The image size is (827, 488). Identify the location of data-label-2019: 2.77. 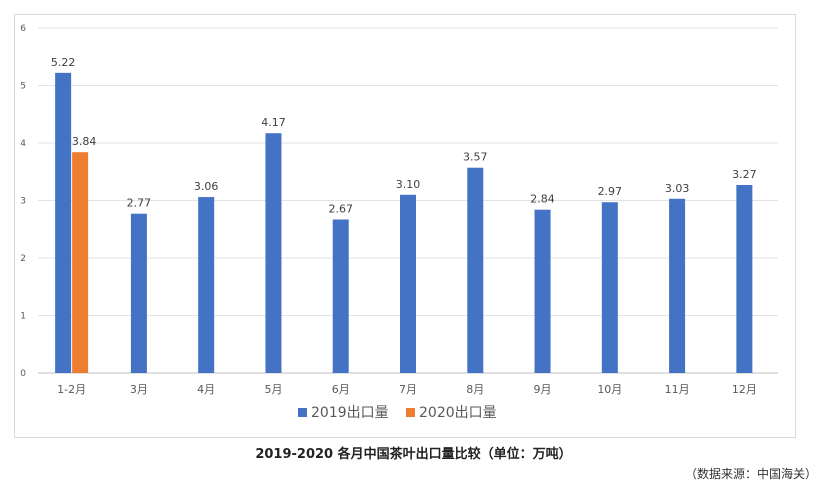
(139, 203).